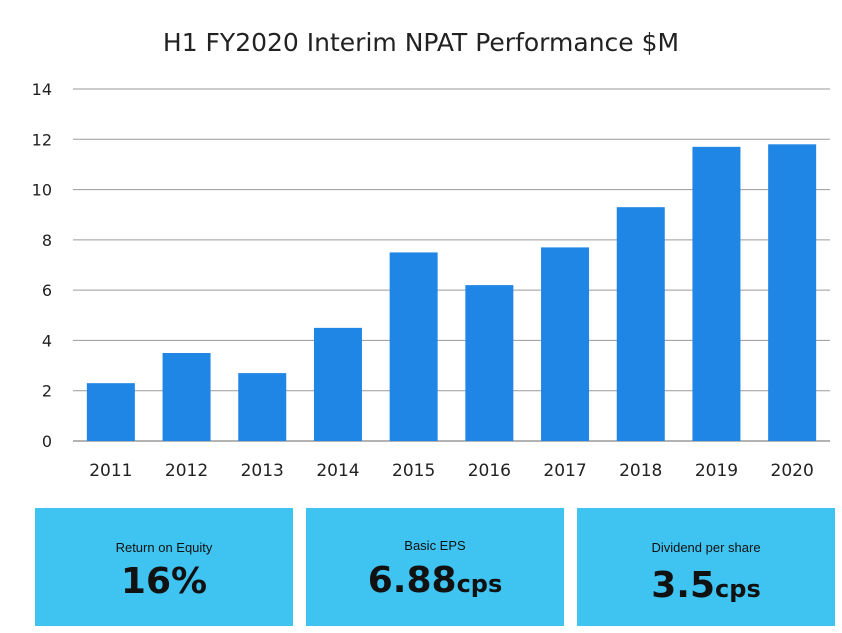 This screenshot has width=842, height=633. I want to click on x-tick-label: 2018, so click(640, 471).